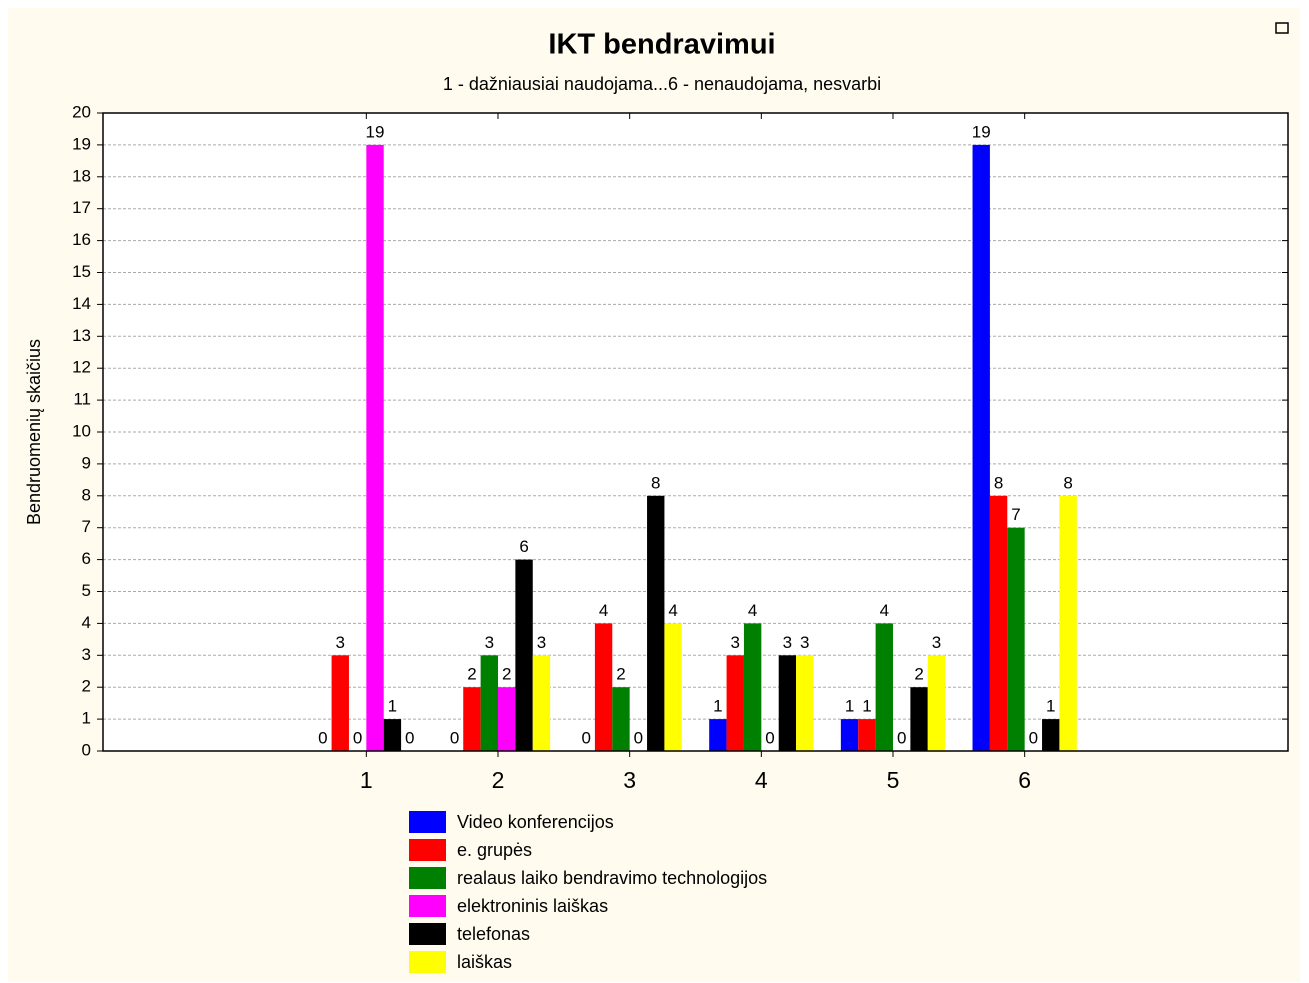 This screenshot has height=983, width=1309. Describe the element at coordinates (86, 558) in the screenshot. I see `y-tick-label: 6` at that location.